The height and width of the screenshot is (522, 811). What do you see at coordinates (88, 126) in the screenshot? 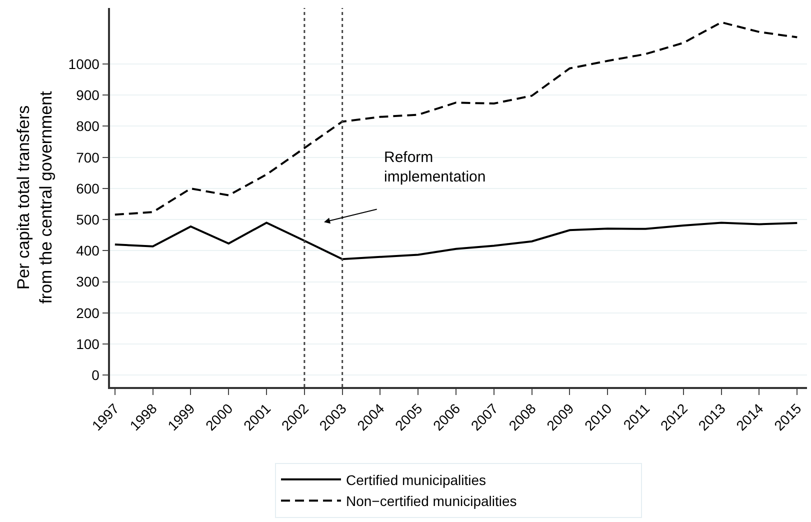
I see `y-tick-label: 800` at bounding box center [88, 126].